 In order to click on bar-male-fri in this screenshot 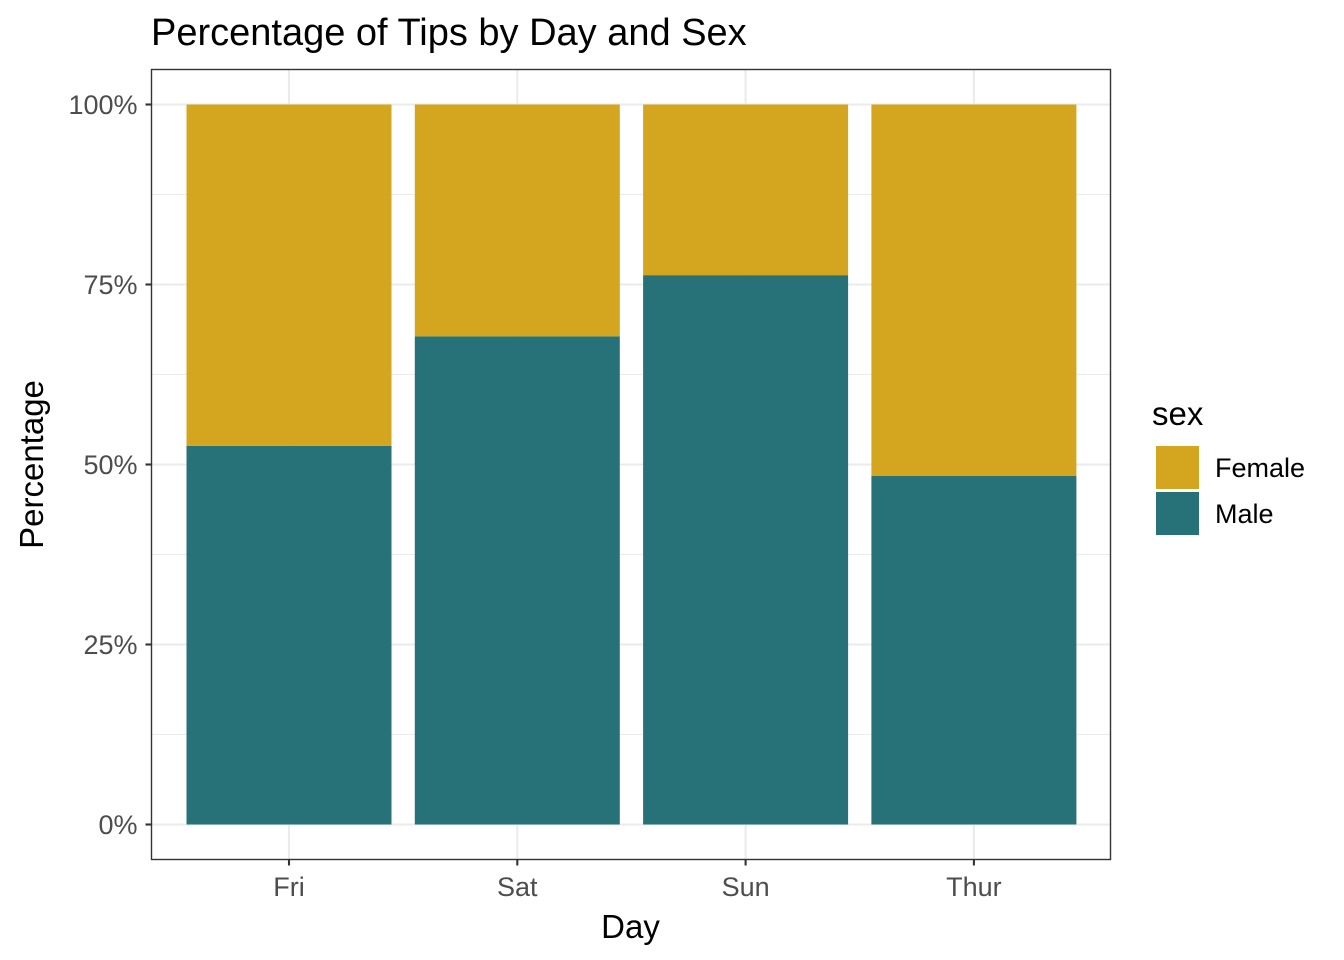, I will do `click(289, 635)`.